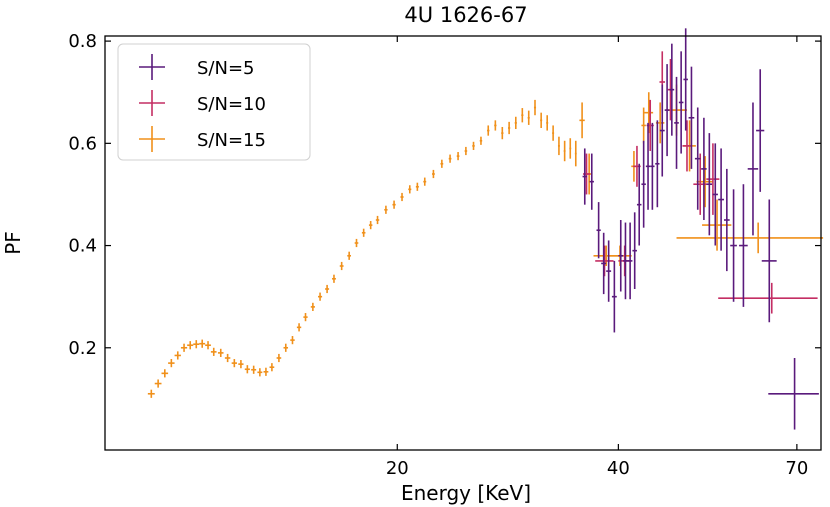 This screenshot has height=507, width=830. I want to click on legend-item: S/N=5, so click(197, 67).